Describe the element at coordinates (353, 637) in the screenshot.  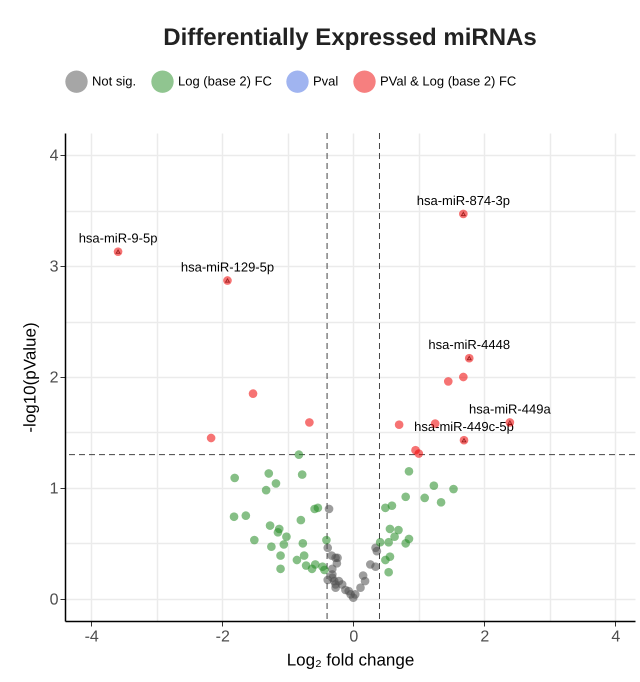
I see `x-tick-label: 0` at that location.